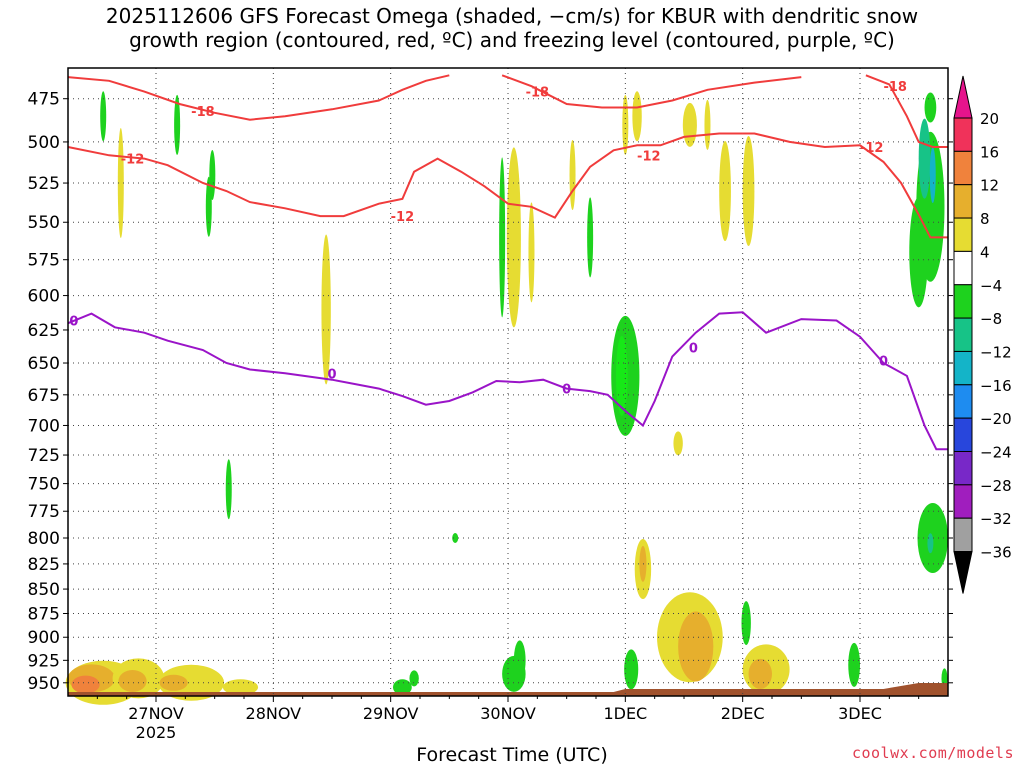 The width and height of the screenshot is (1024, 768). What do you see at coordinates (44, 565) in the screenshot?
I see `y-tick-label: 825` at bounding box center [44, 565].